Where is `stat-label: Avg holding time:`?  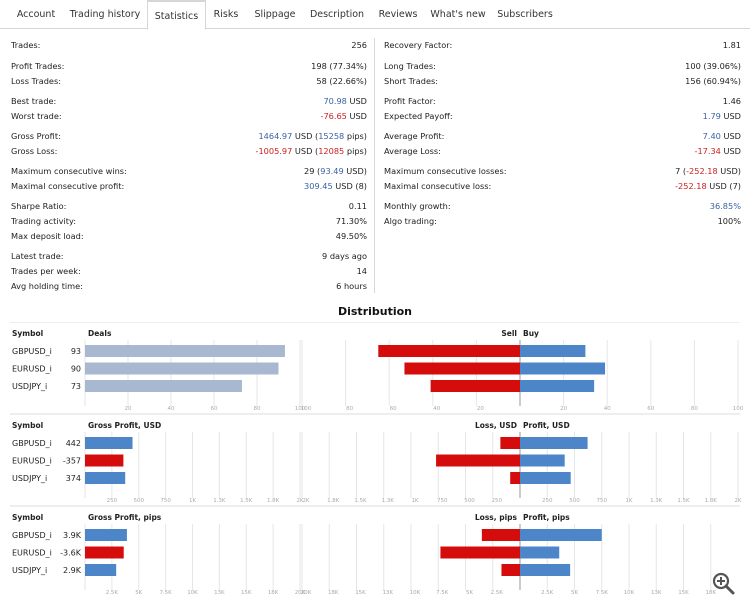 stat-label: Avg holding time: is located at coordinates (47, 286).